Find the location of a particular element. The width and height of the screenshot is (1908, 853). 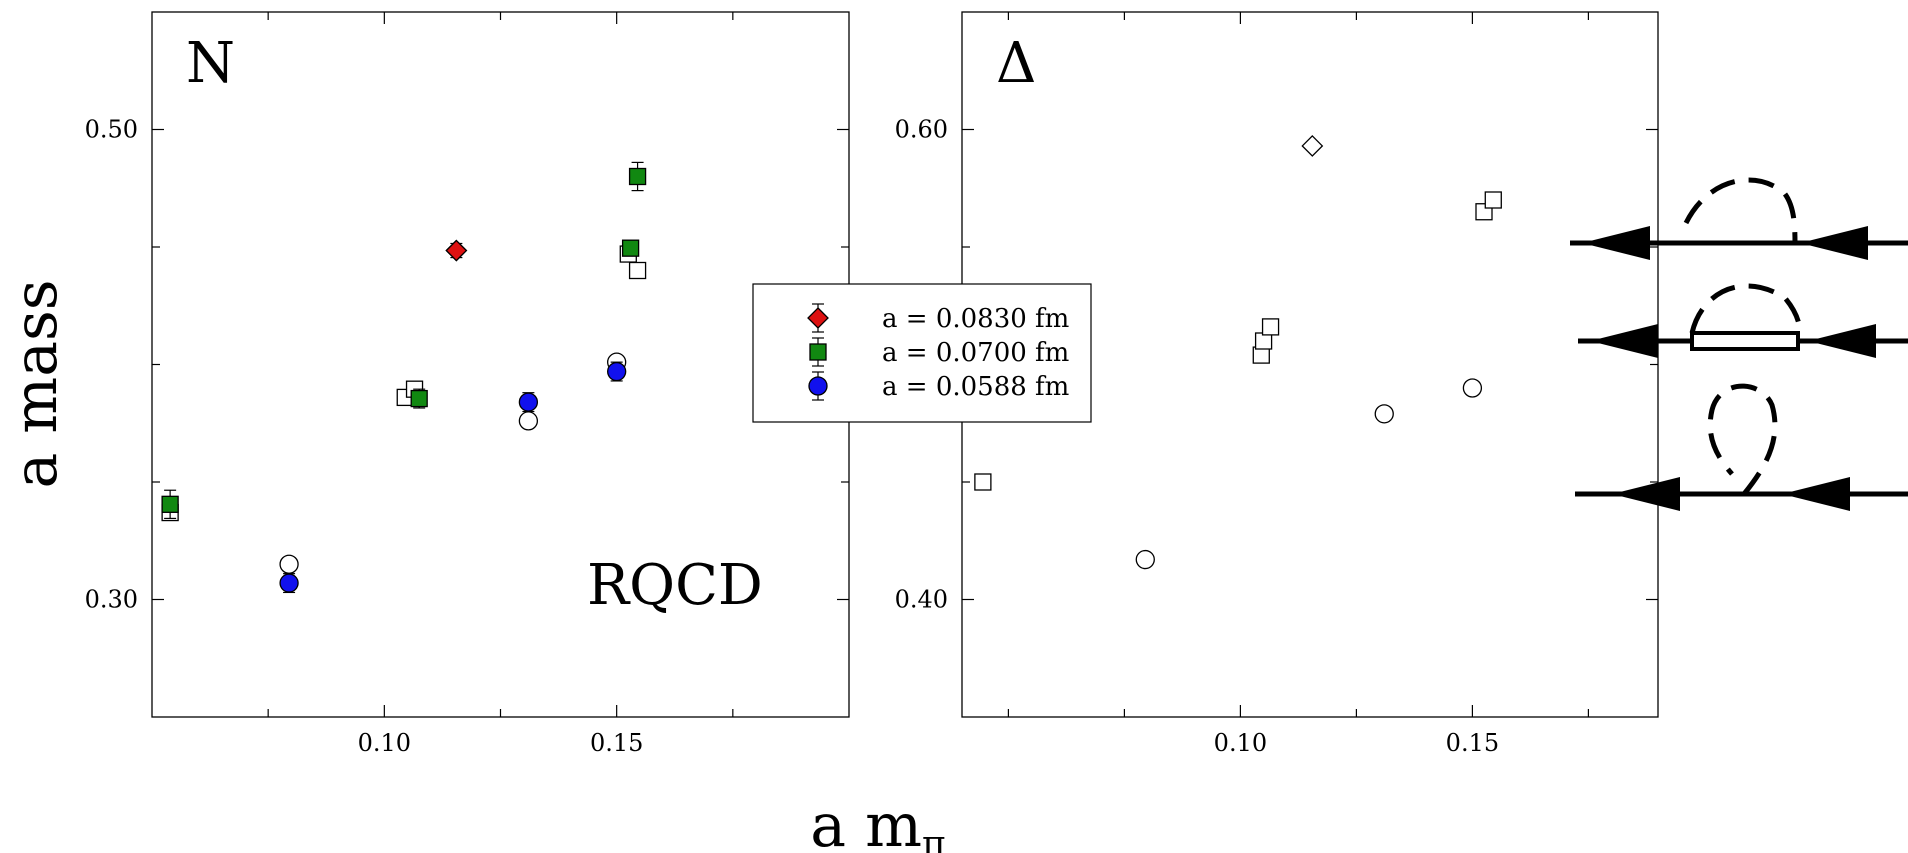

diagram-double-line-icon is located at coordinates (1743, 320).